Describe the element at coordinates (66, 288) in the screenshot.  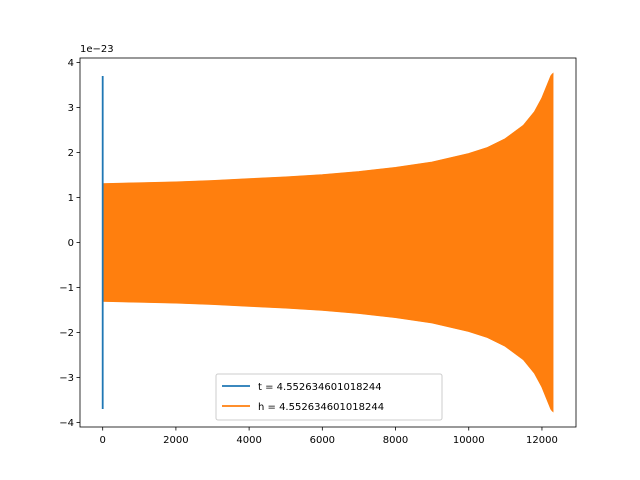
I see `y-tick-label: −1` at that location.